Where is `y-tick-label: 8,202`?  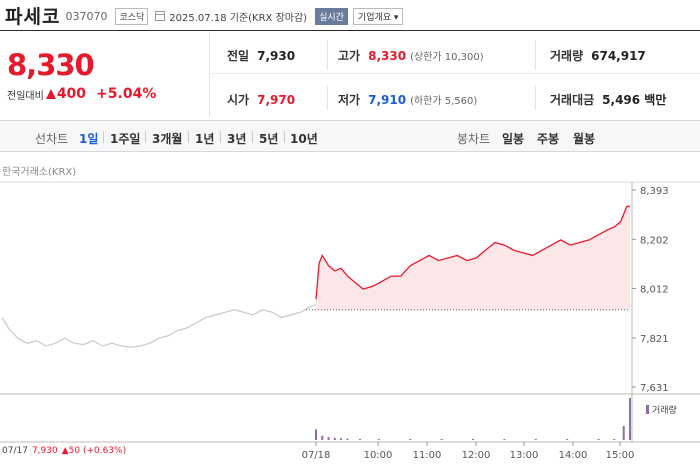
y-tick-label: 8,202 is located at coordinates (654, 240).